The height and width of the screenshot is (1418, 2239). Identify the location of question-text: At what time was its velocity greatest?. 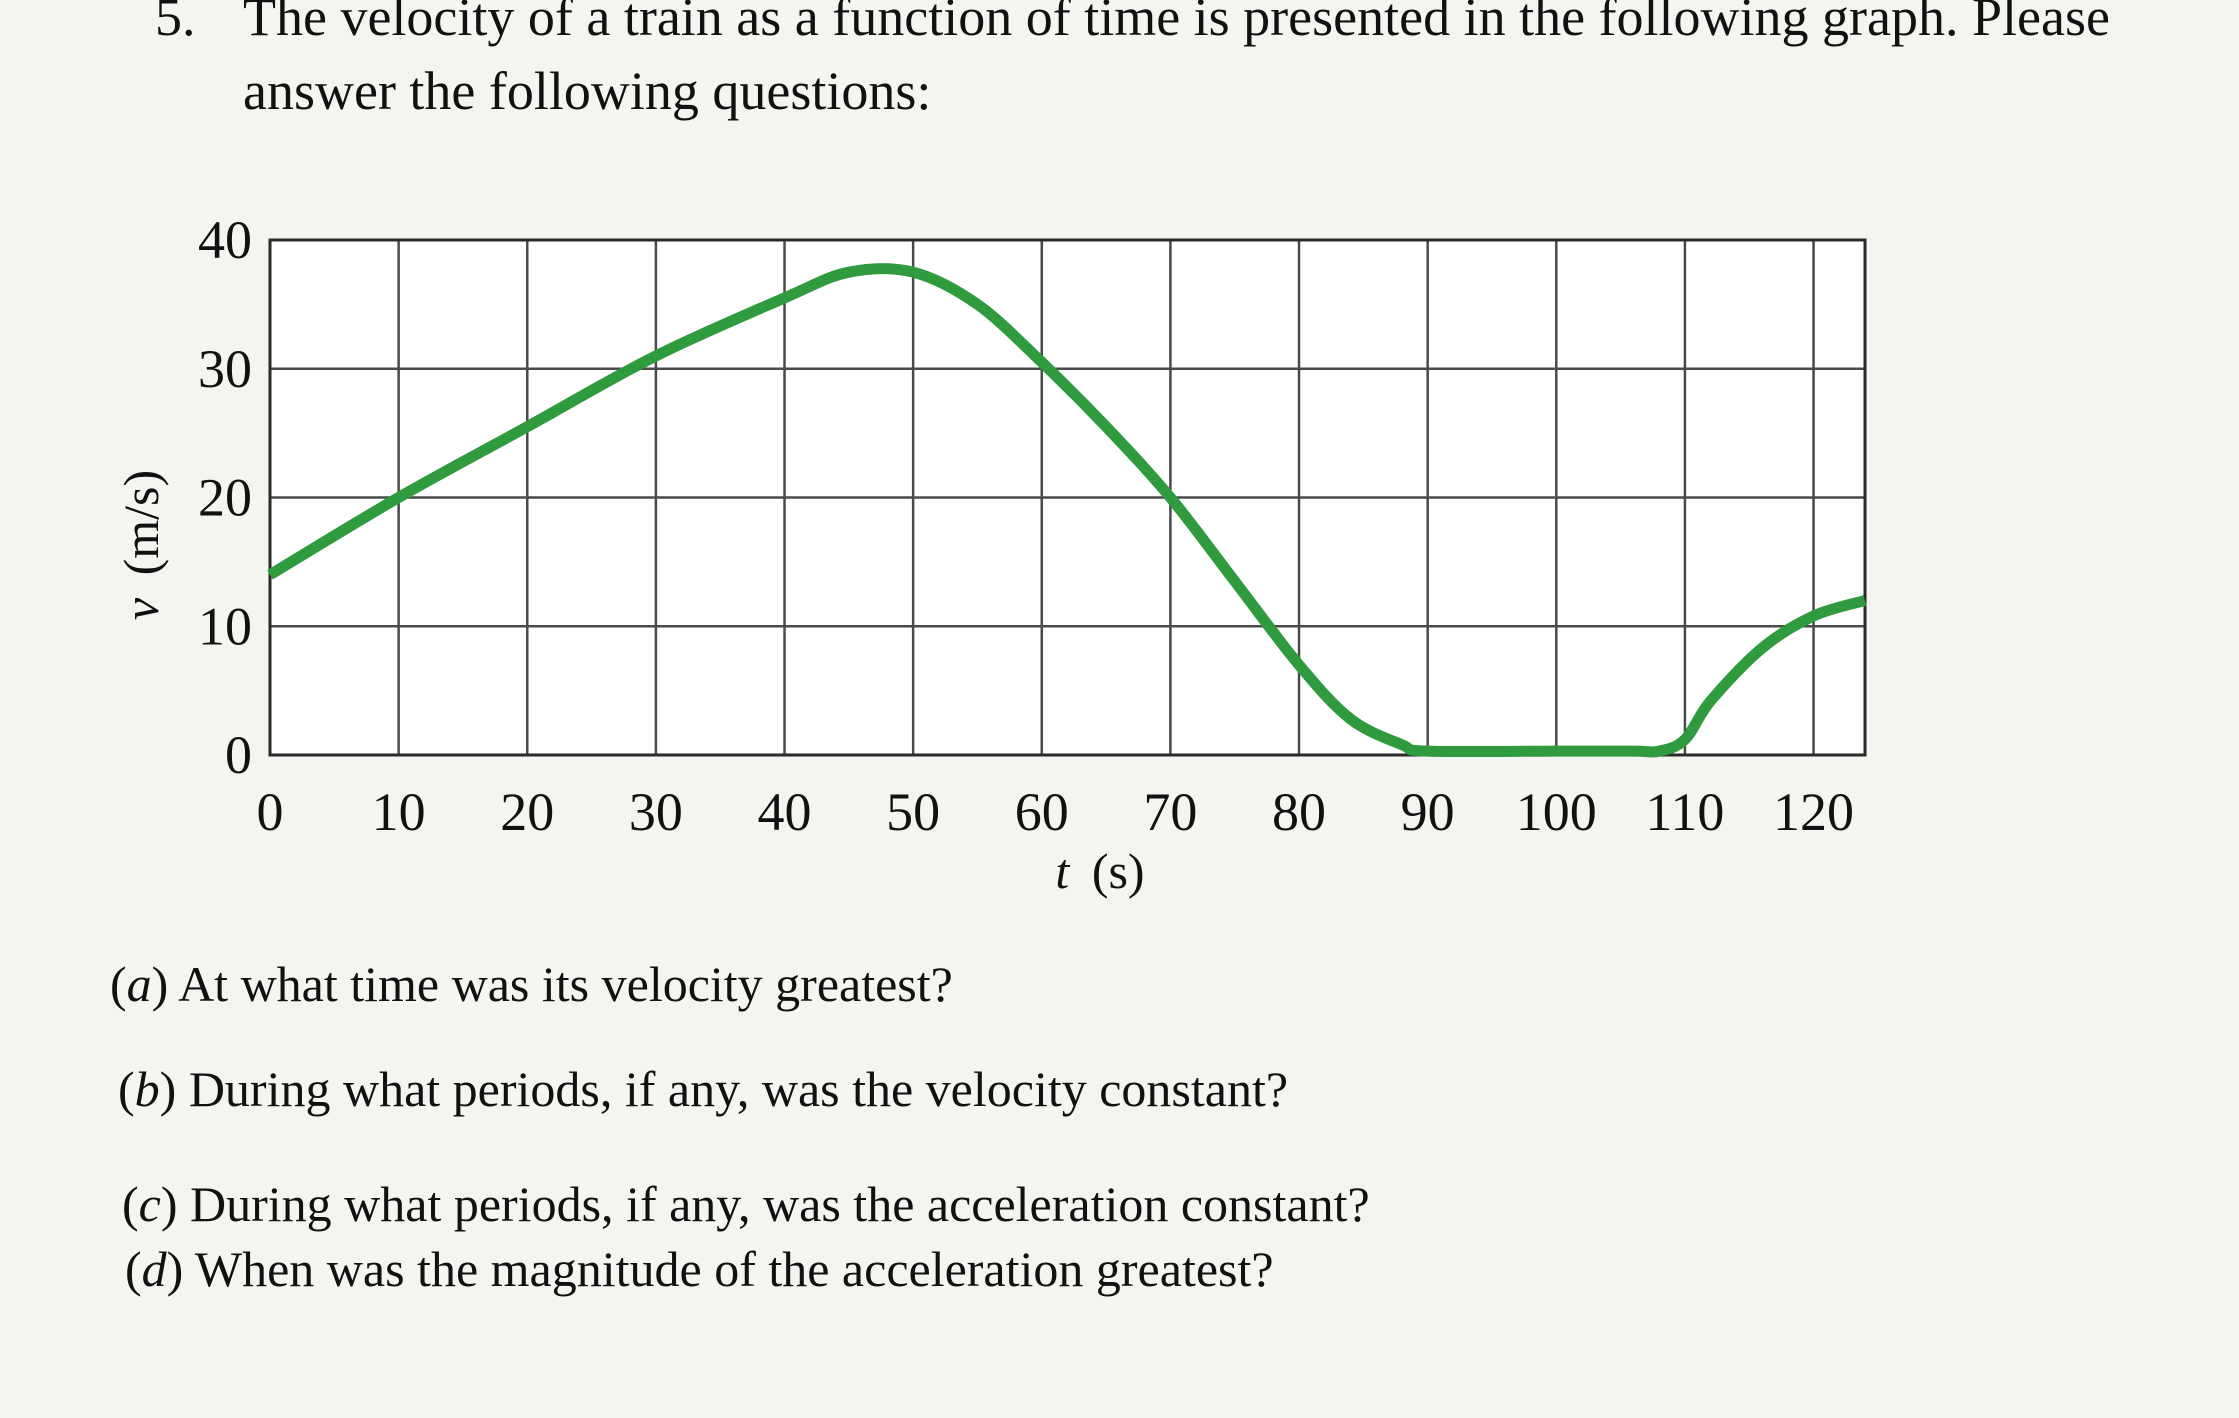
(565, 984).